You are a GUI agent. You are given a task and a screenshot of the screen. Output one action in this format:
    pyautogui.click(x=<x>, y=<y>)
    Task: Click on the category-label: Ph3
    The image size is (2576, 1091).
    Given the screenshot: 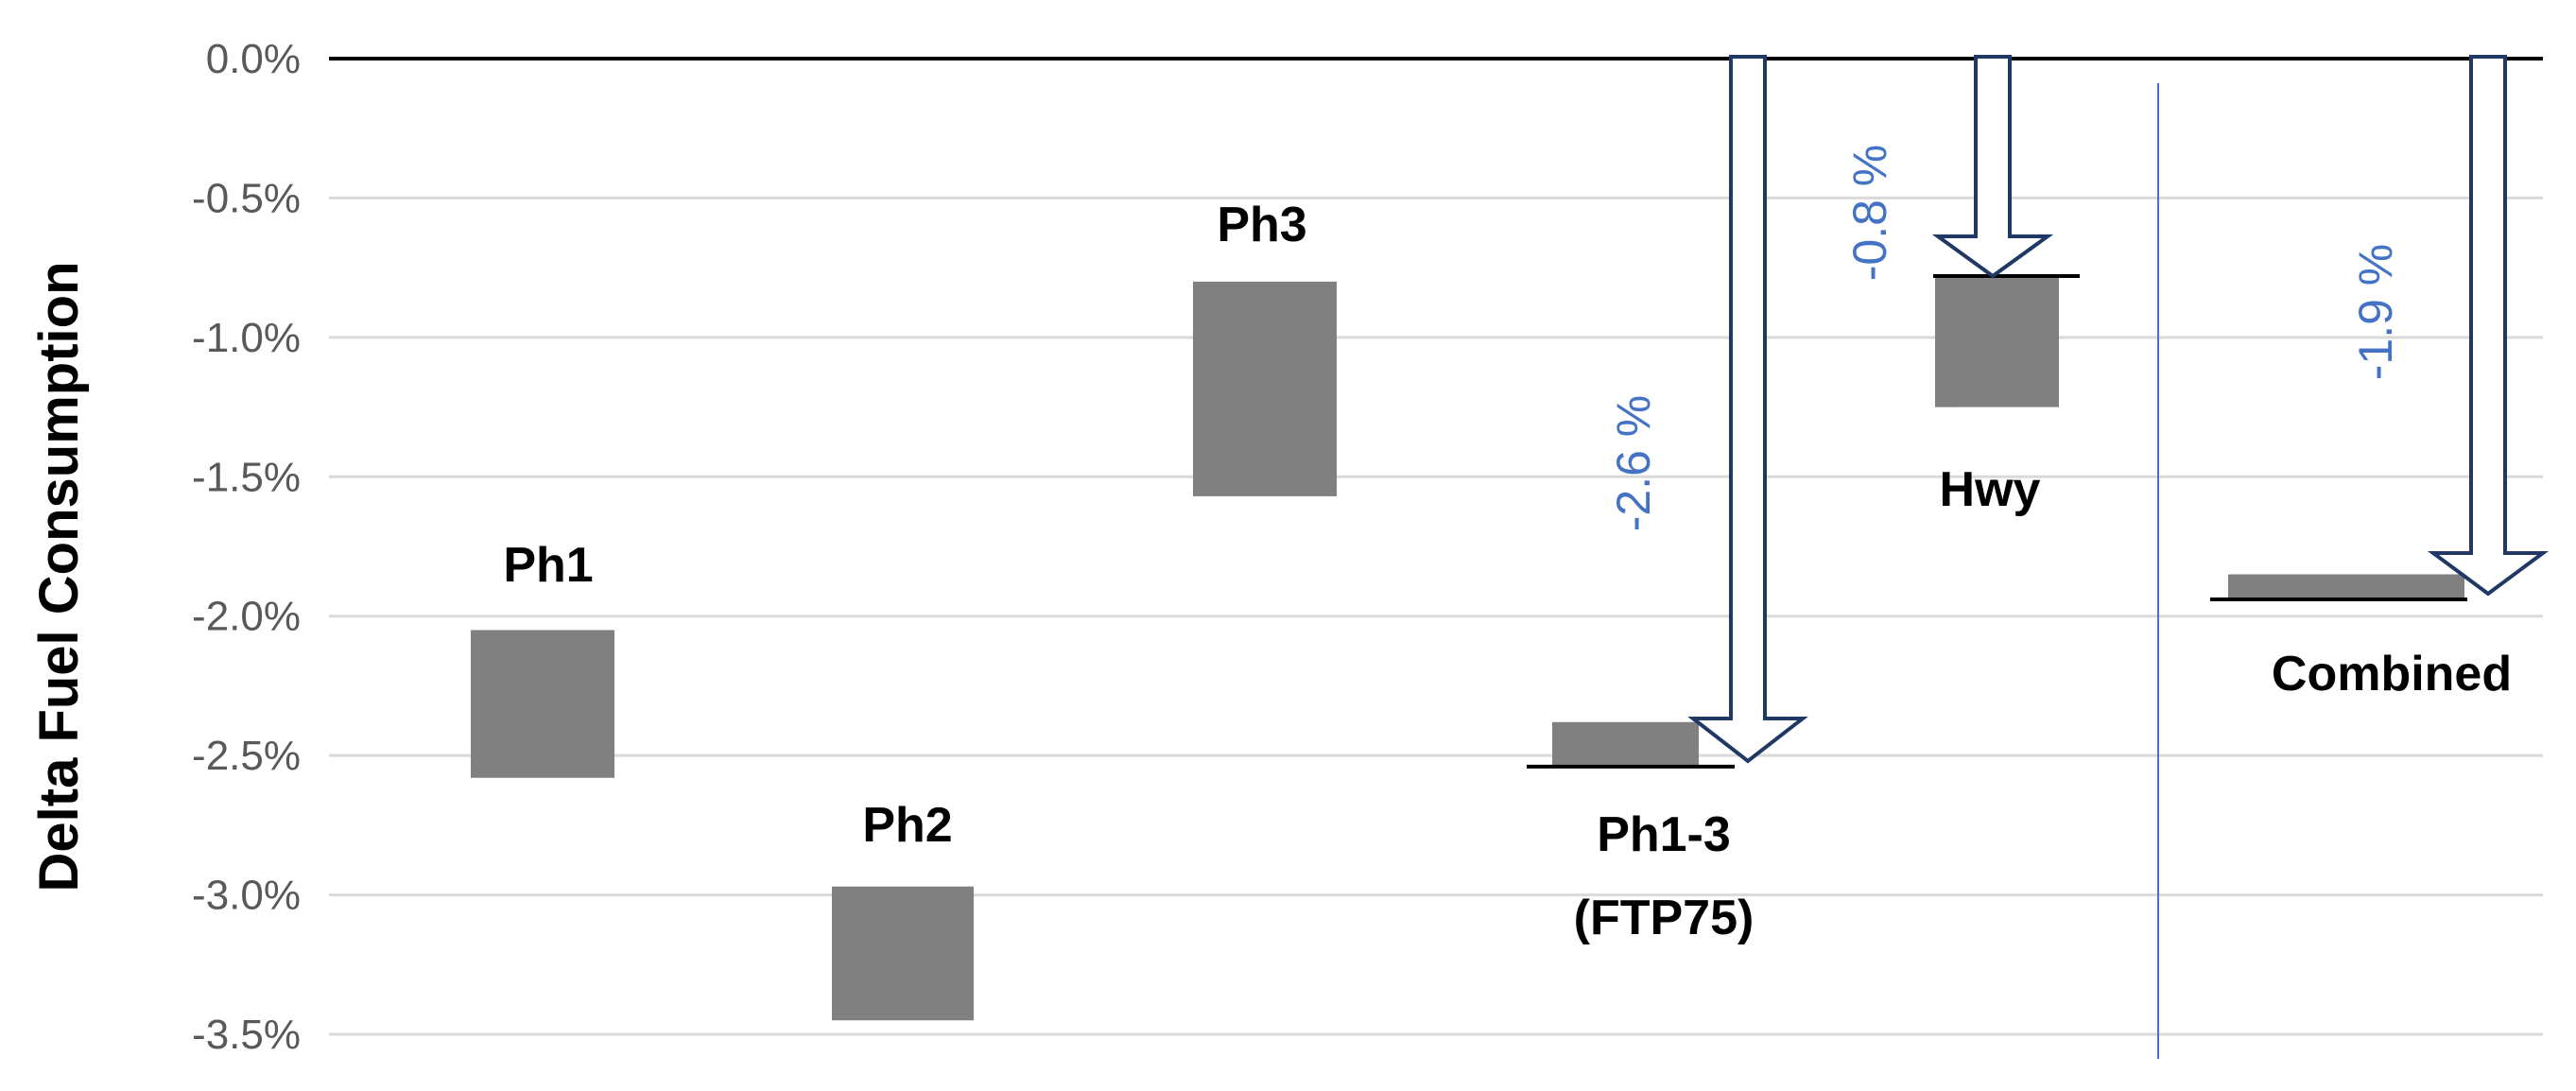 What is the action you would take?
    pyautogui.click(x=1262, y=225)
    